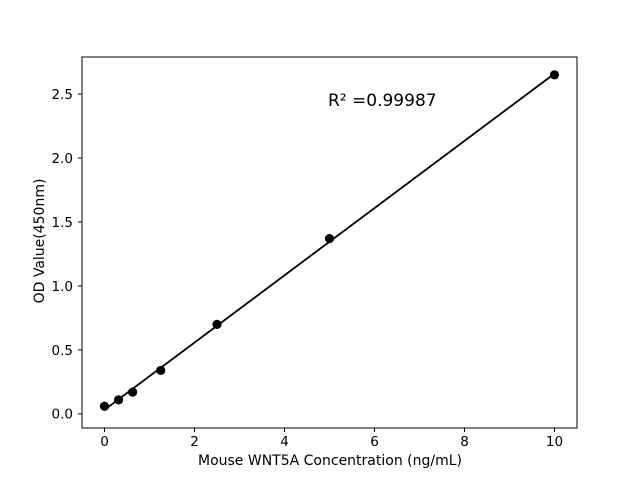 The height and width of the screenshot is (480, 640). I want to click on y-tick-label: 0.0, so click(62, 415).